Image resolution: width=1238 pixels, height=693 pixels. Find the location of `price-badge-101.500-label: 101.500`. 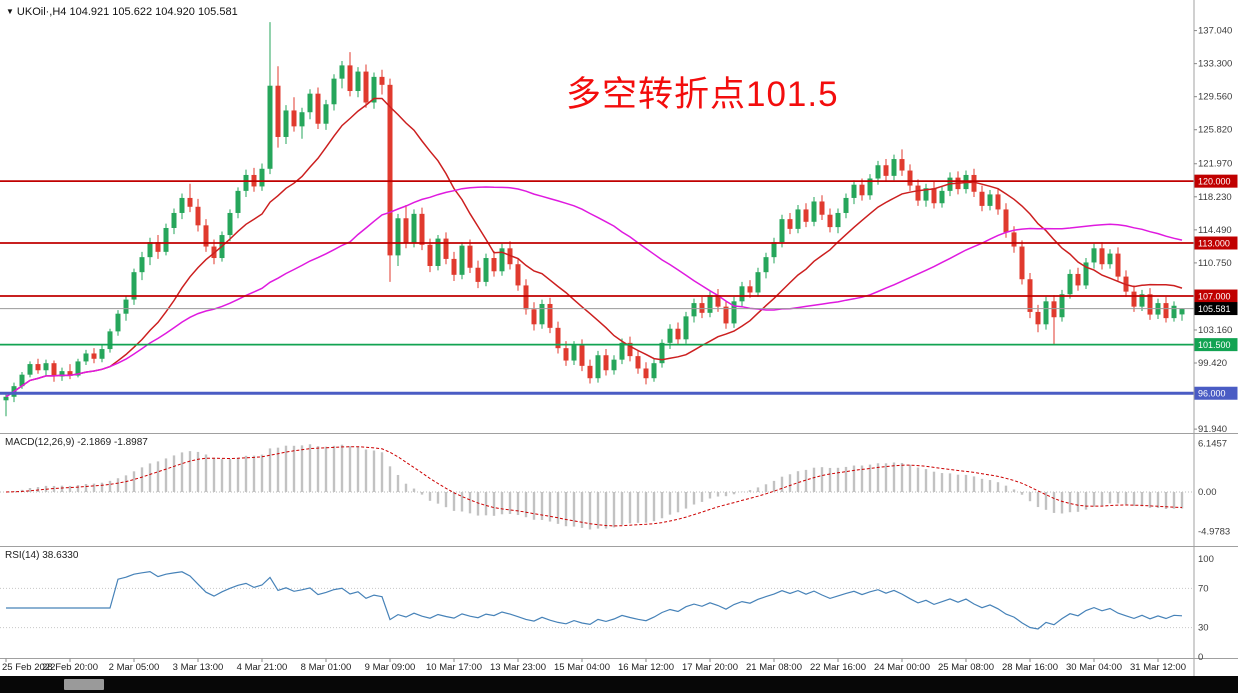

price-badge-101.500-label: 101.500 is located at coordinates (1214, 345).